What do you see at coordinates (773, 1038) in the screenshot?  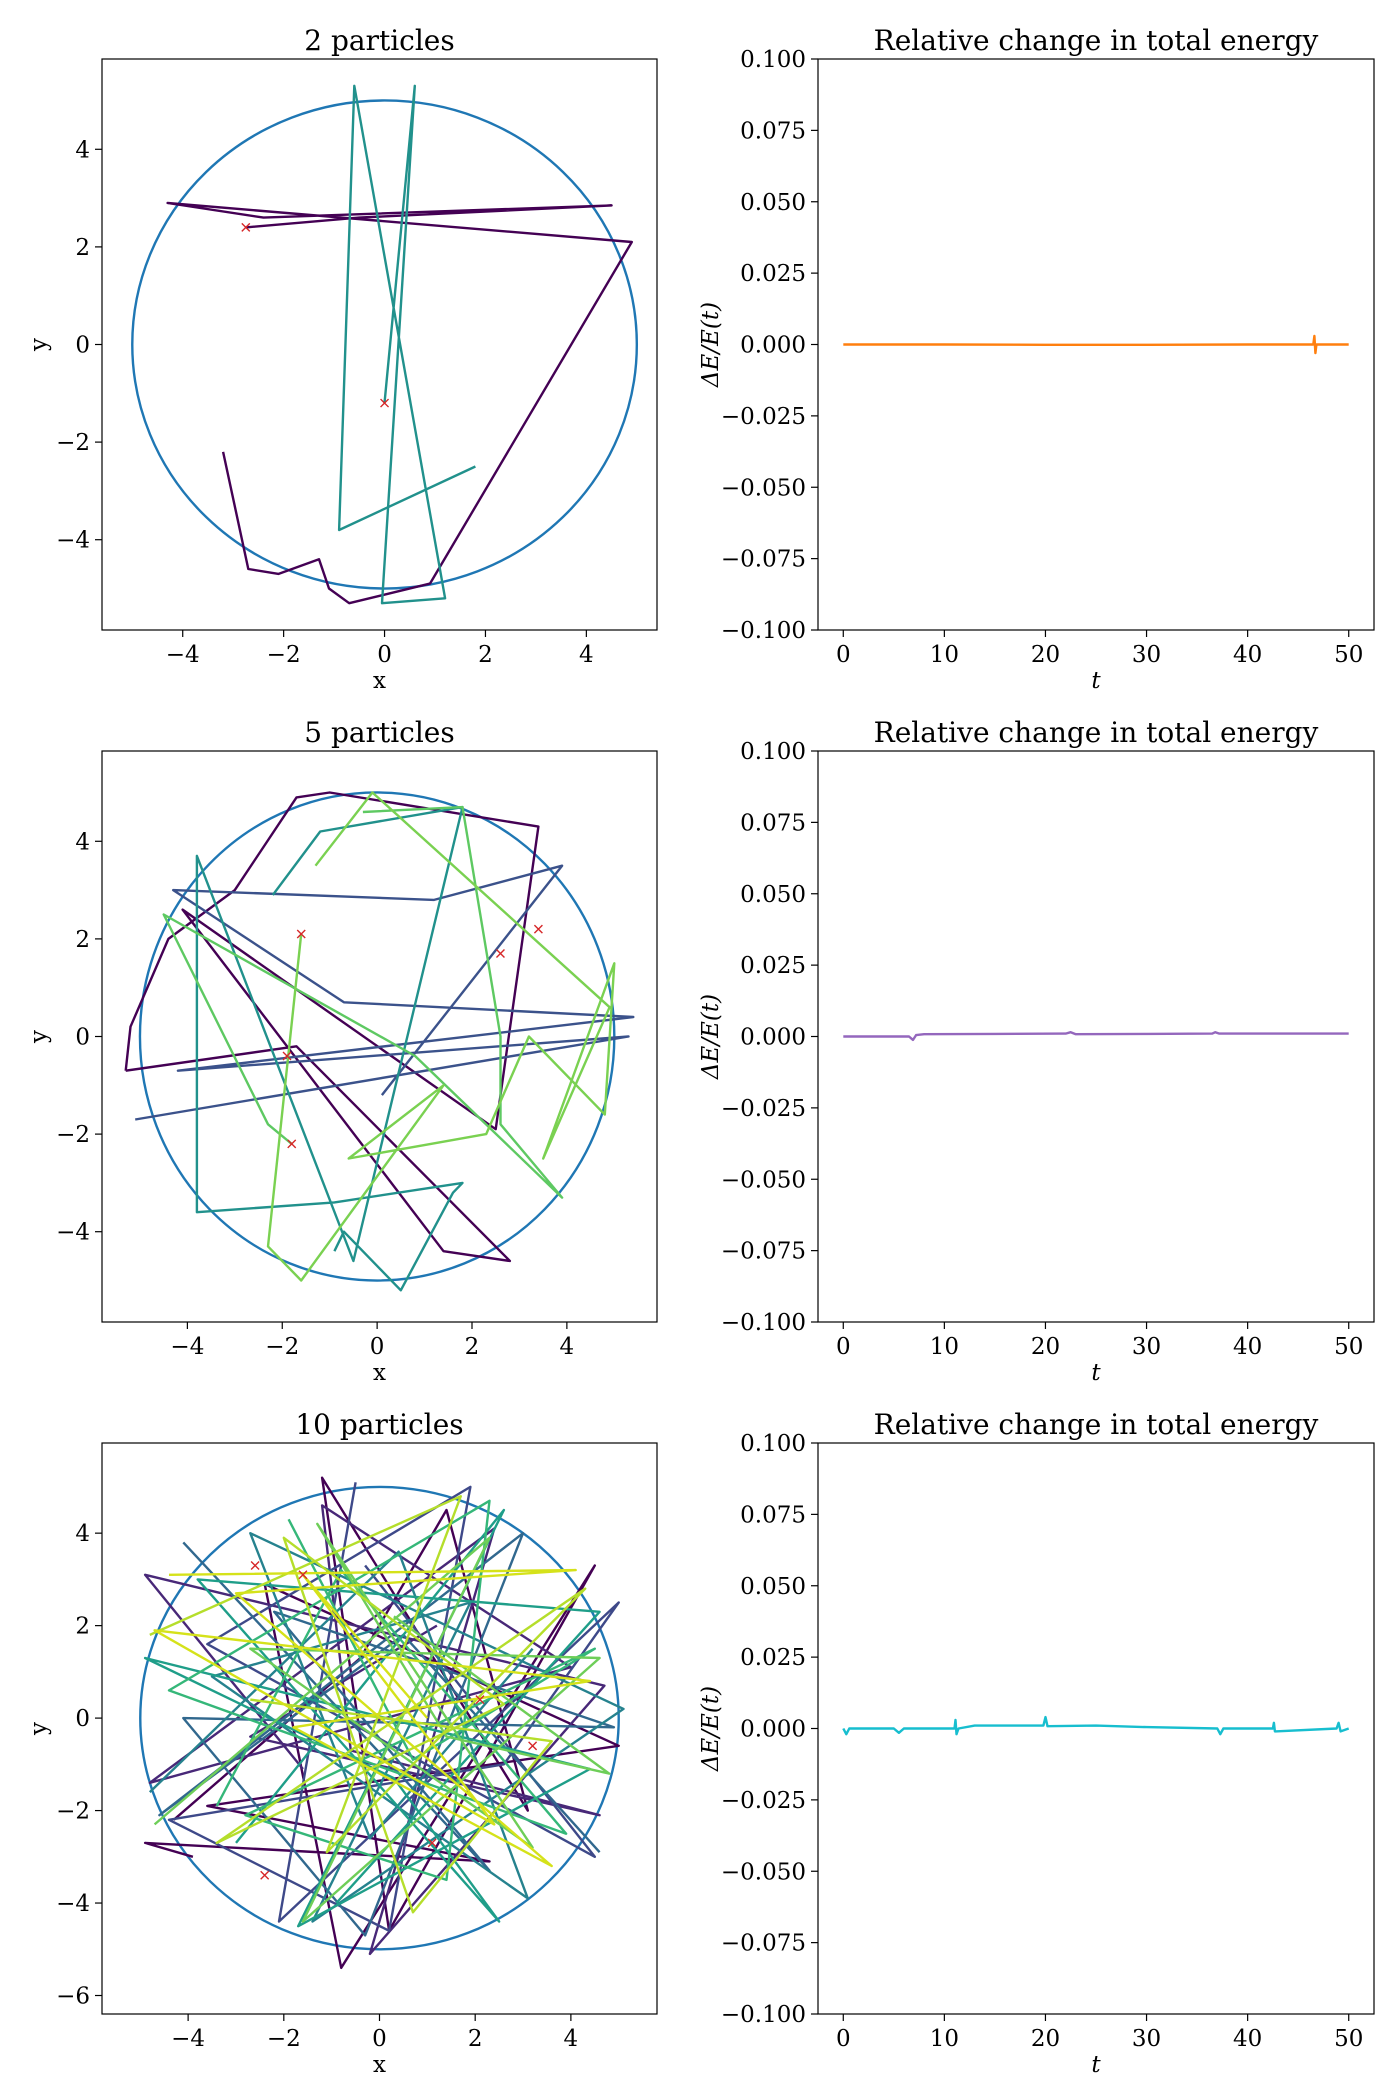 I see `y-tick-label: 0.000` at bounding box center [773, 1038].